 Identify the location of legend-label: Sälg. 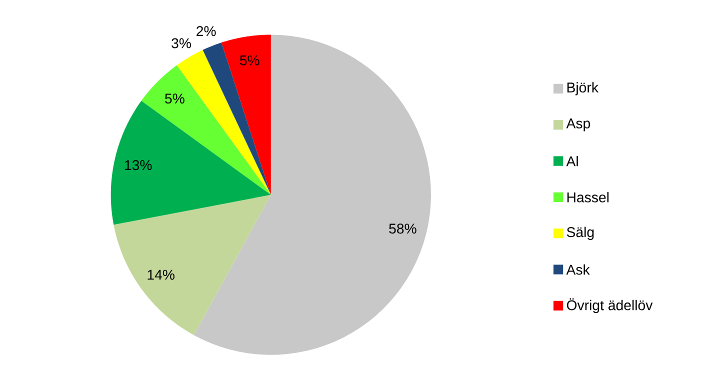
(580, 233).